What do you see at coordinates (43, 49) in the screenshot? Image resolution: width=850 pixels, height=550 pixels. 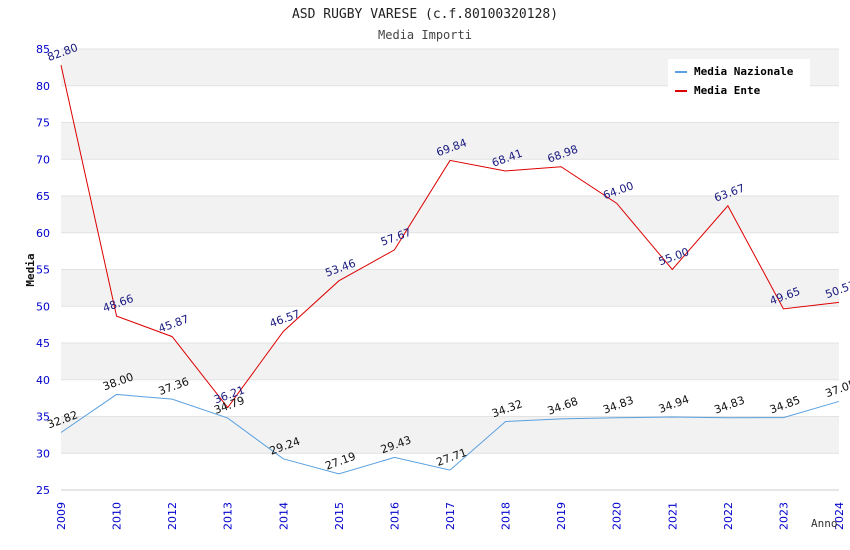 I see `y-tick-label: 85` at bounding box center [43, 49].